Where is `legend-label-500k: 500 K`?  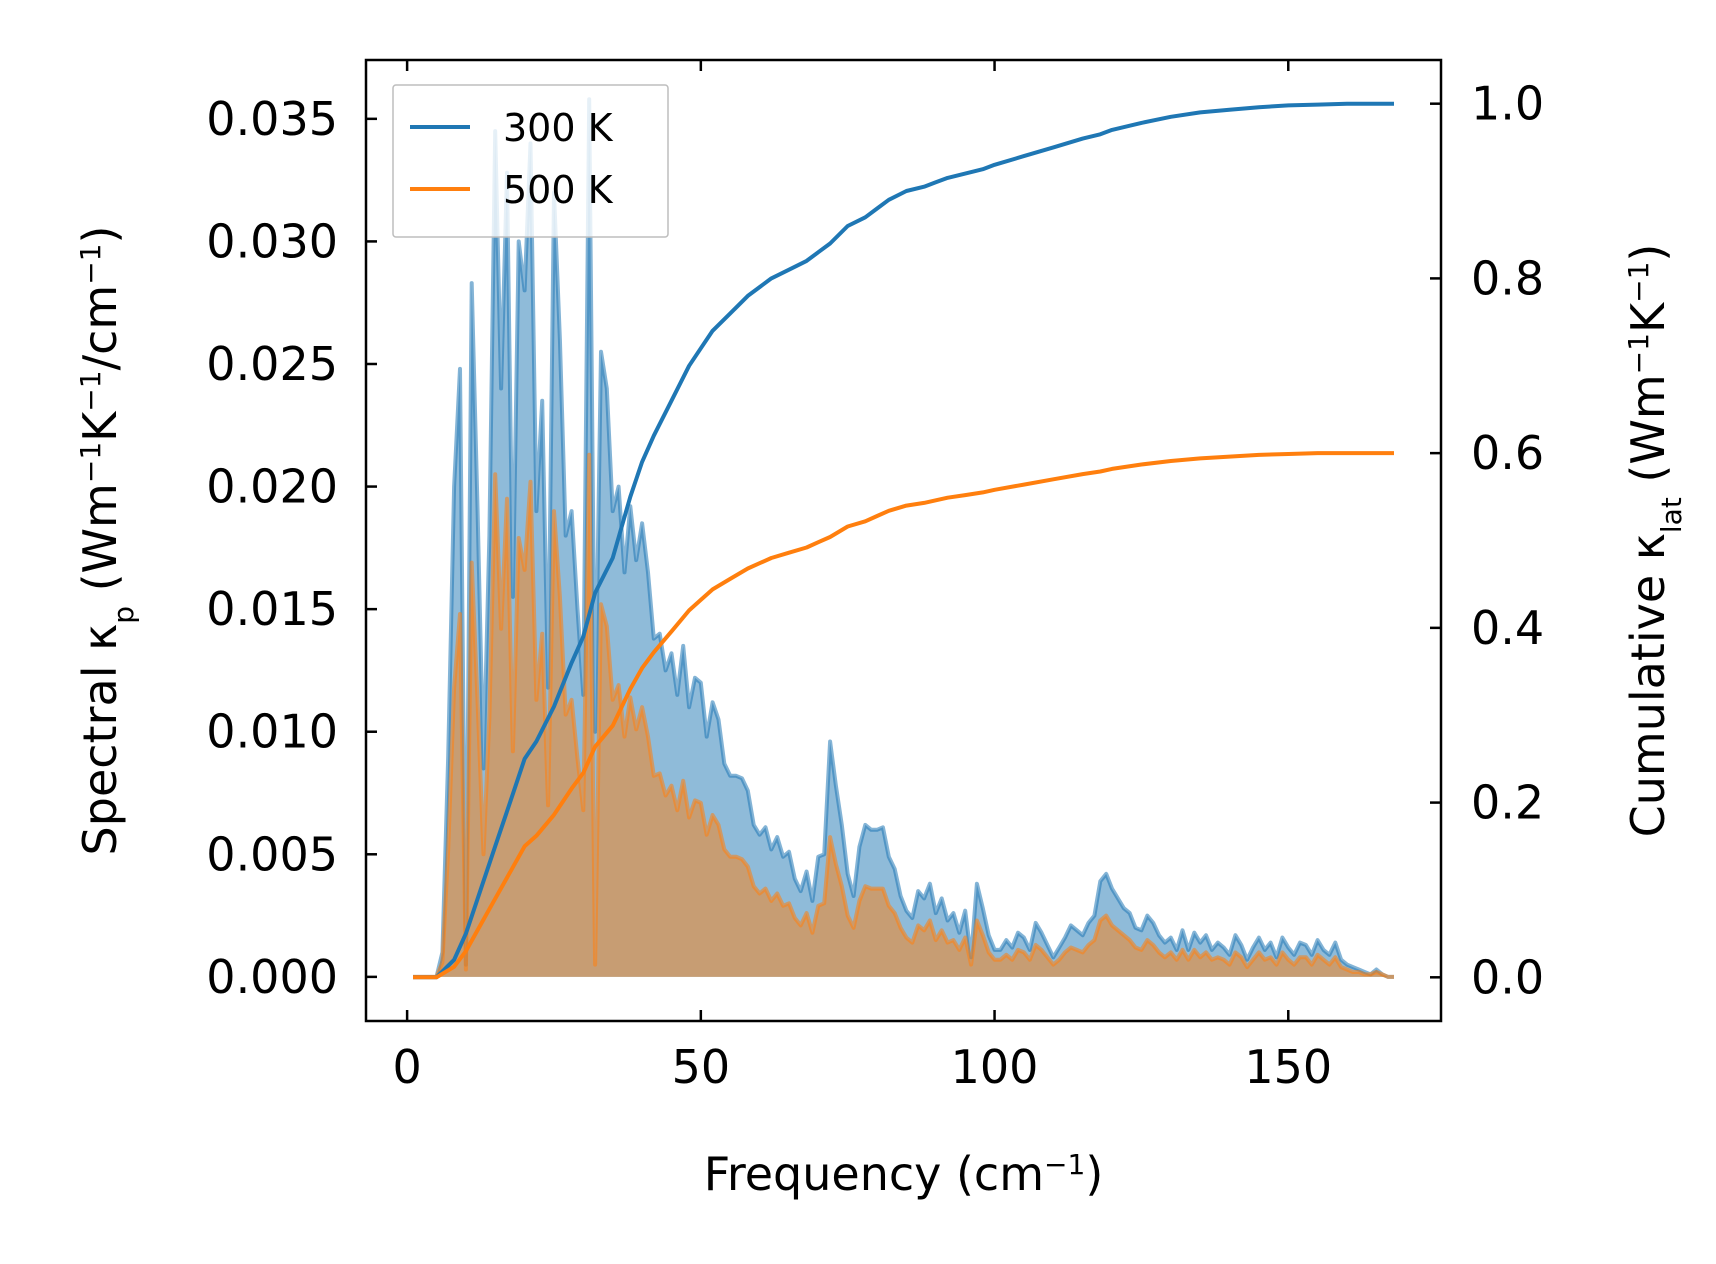
legend-label-500k: 500 K is located at coordinates (558, 190).